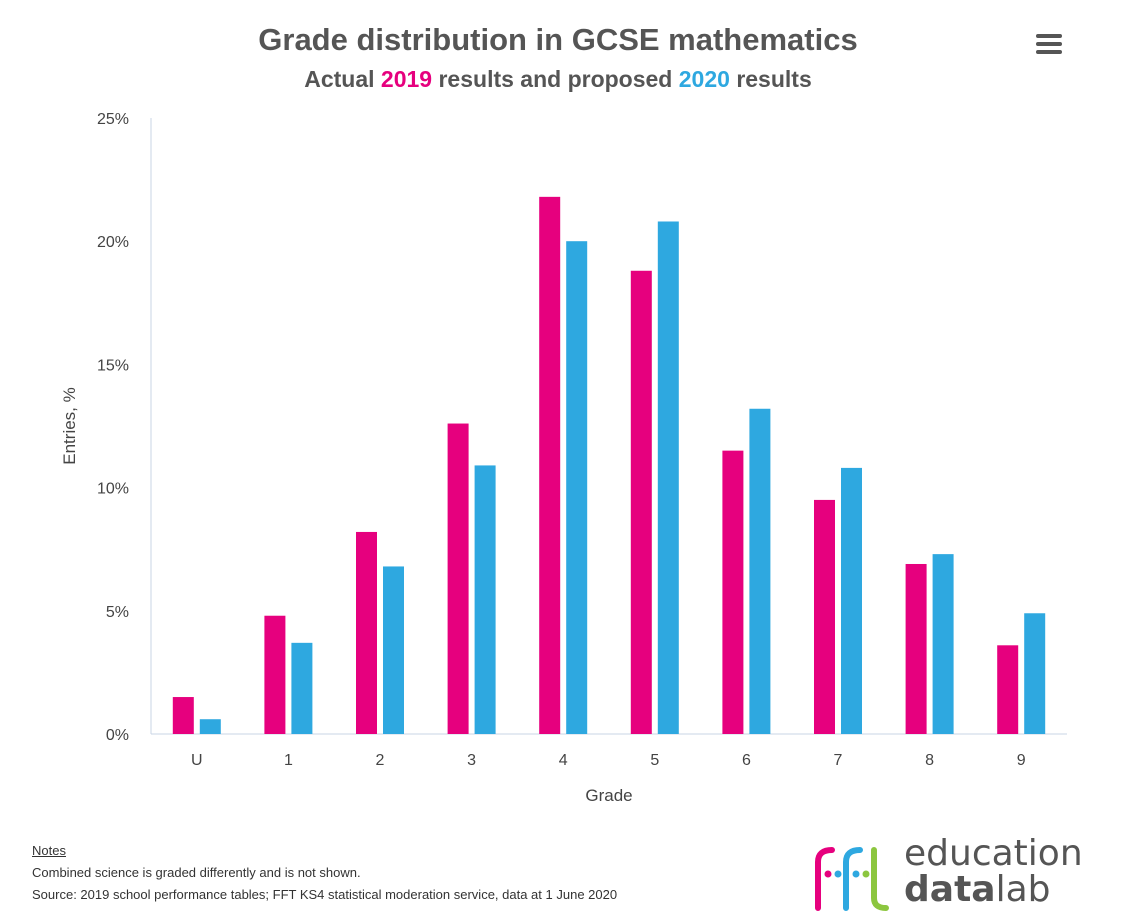 This screenshot has height=920, width=1148. Describe the element at coordinates (746, 760) in the screenshot. I see `x-tick-label: 6` at that location.